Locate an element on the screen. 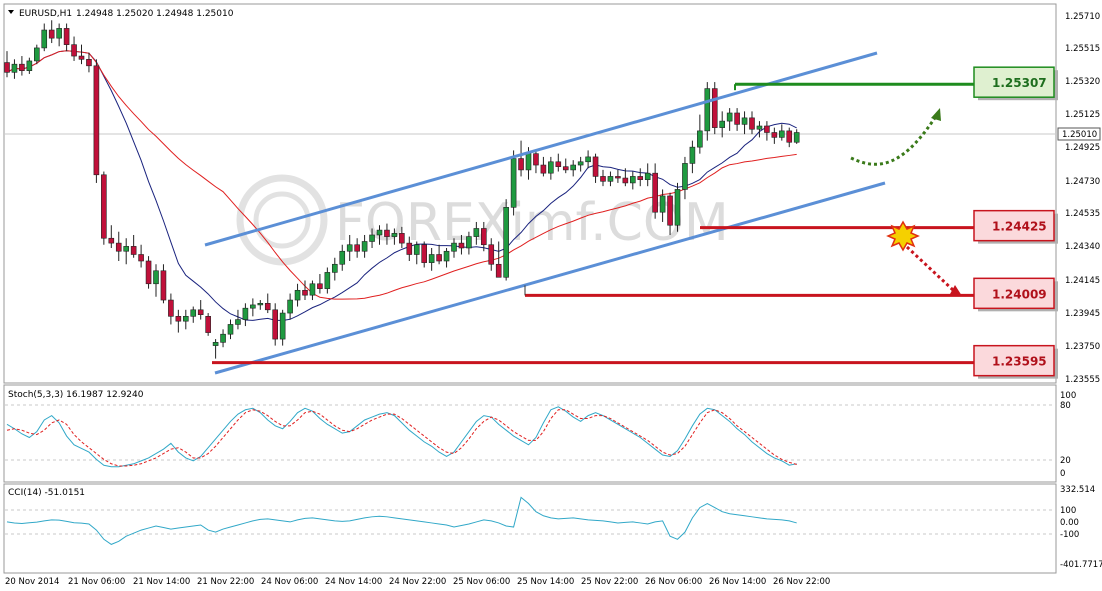 This screenshot has width=1102, height=591. bullish-arrow is located at coordinates (895, 139).